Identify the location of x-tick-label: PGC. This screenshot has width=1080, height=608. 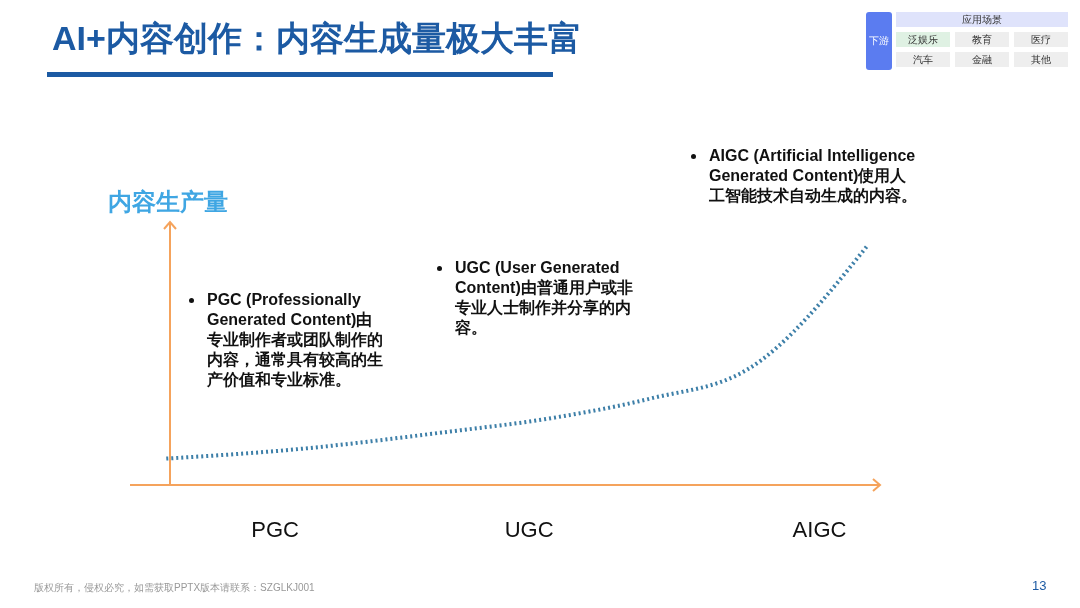
(275, 529).